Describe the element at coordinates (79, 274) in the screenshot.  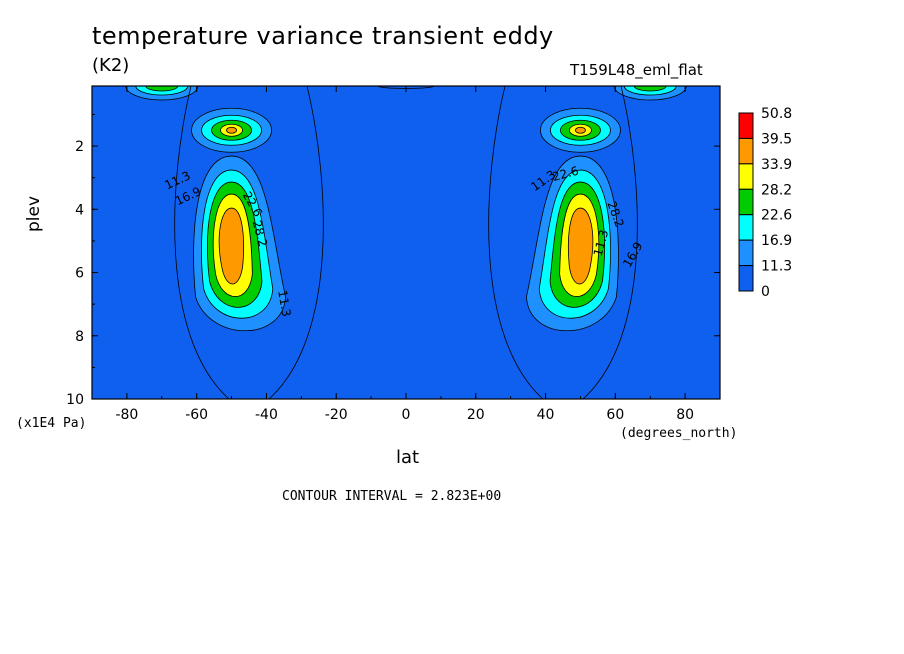
I see `y-tick-label: 6` at that location.